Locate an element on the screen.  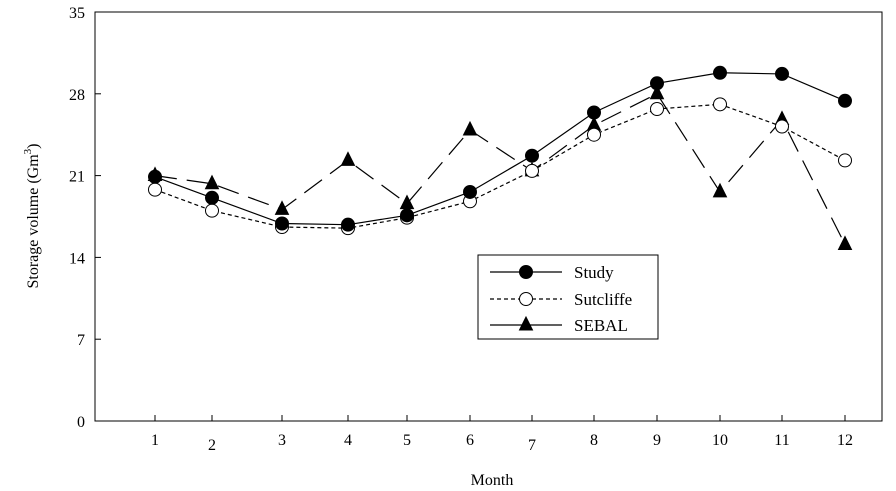
x-tick-label: 10 is located at coordinates (720, 440).